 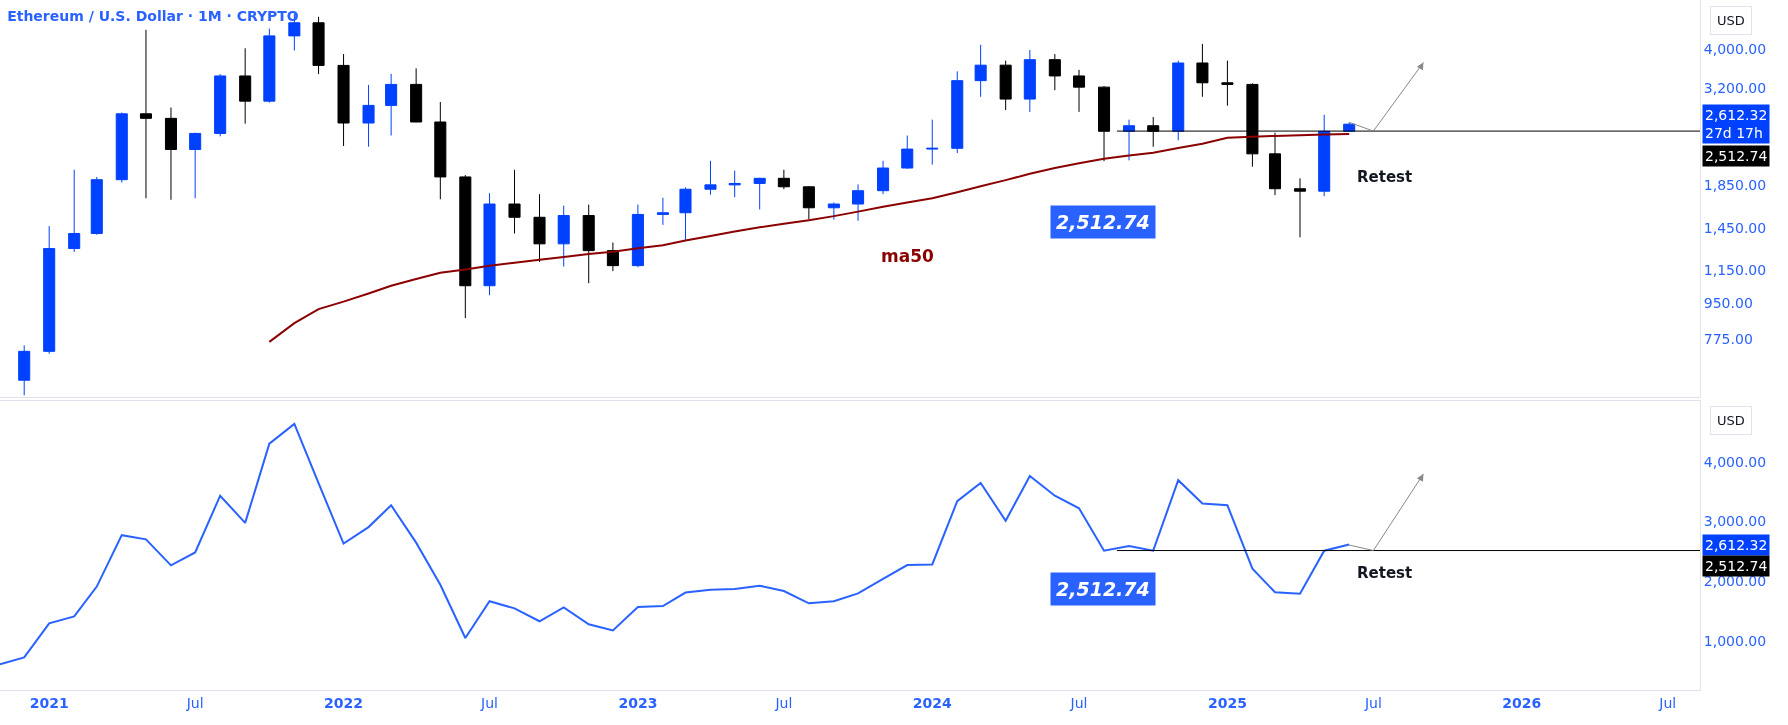 What do you see at coordinates (1735, 581) in the screenshot?
I see `y-tick-label: 2,000.00` at bounding box center [1735, 581].